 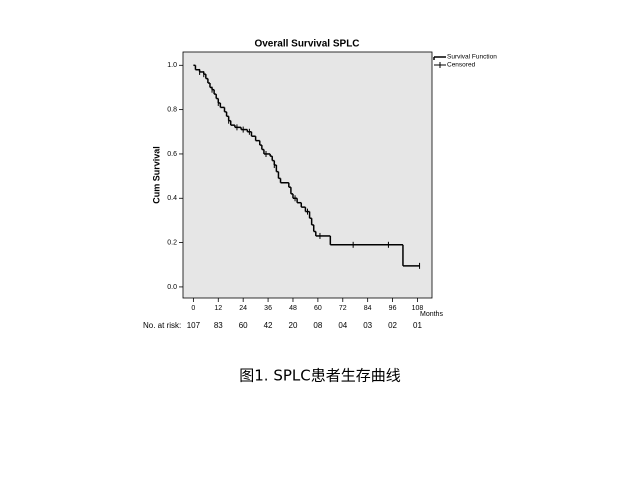 What do you see at coordinates (342, 325) in the screenshot?
I see `at-risk-value: 04` at bounding box center [342, 325].